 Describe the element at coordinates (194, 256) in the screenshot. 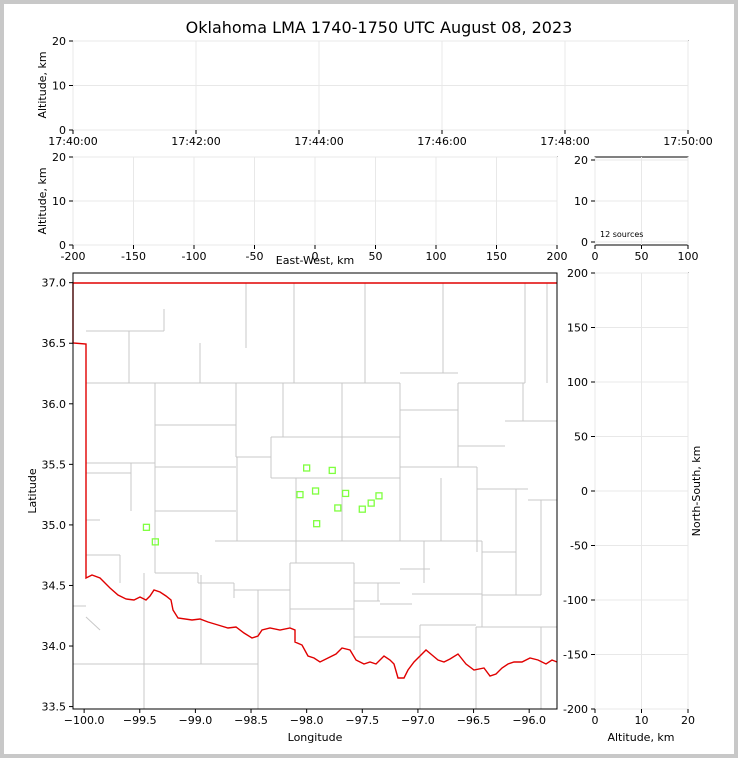

I see `east-west-x-tick-label: -100` at that location.